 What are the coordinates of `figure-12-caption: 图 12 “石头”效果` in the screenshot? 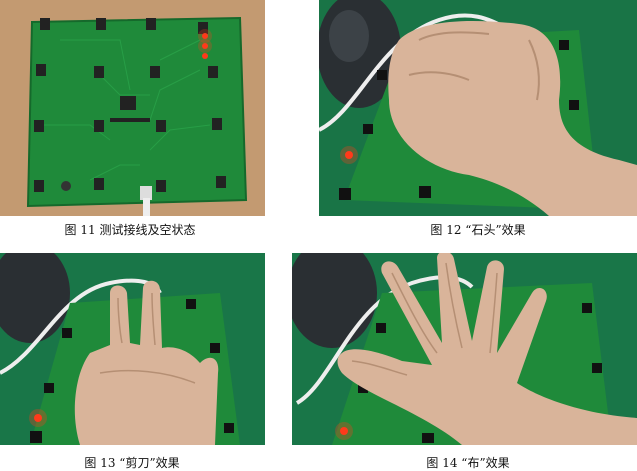 It's located at (478, 230).